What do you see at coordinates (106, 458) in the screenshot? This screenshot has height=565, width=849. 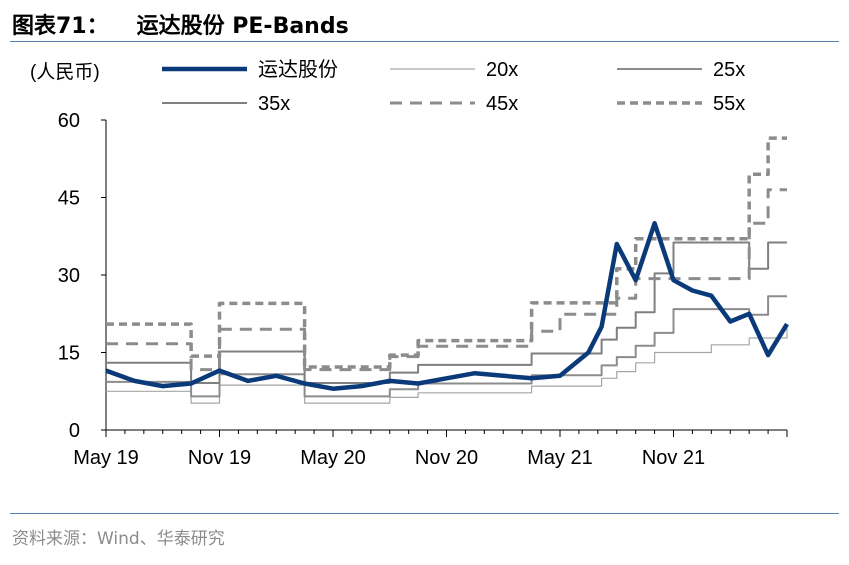 I see `x-tick-label: May 19` at bounding box center [106, 458].